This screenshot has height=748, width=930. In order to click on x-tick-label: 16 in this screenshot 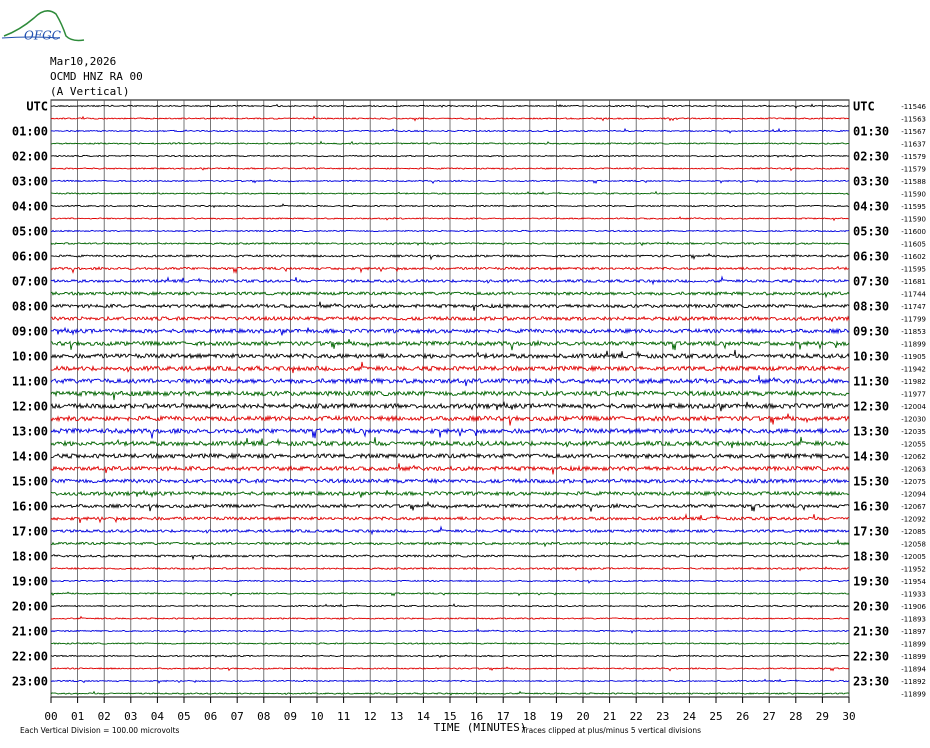, I will do `click(476, 716)`.